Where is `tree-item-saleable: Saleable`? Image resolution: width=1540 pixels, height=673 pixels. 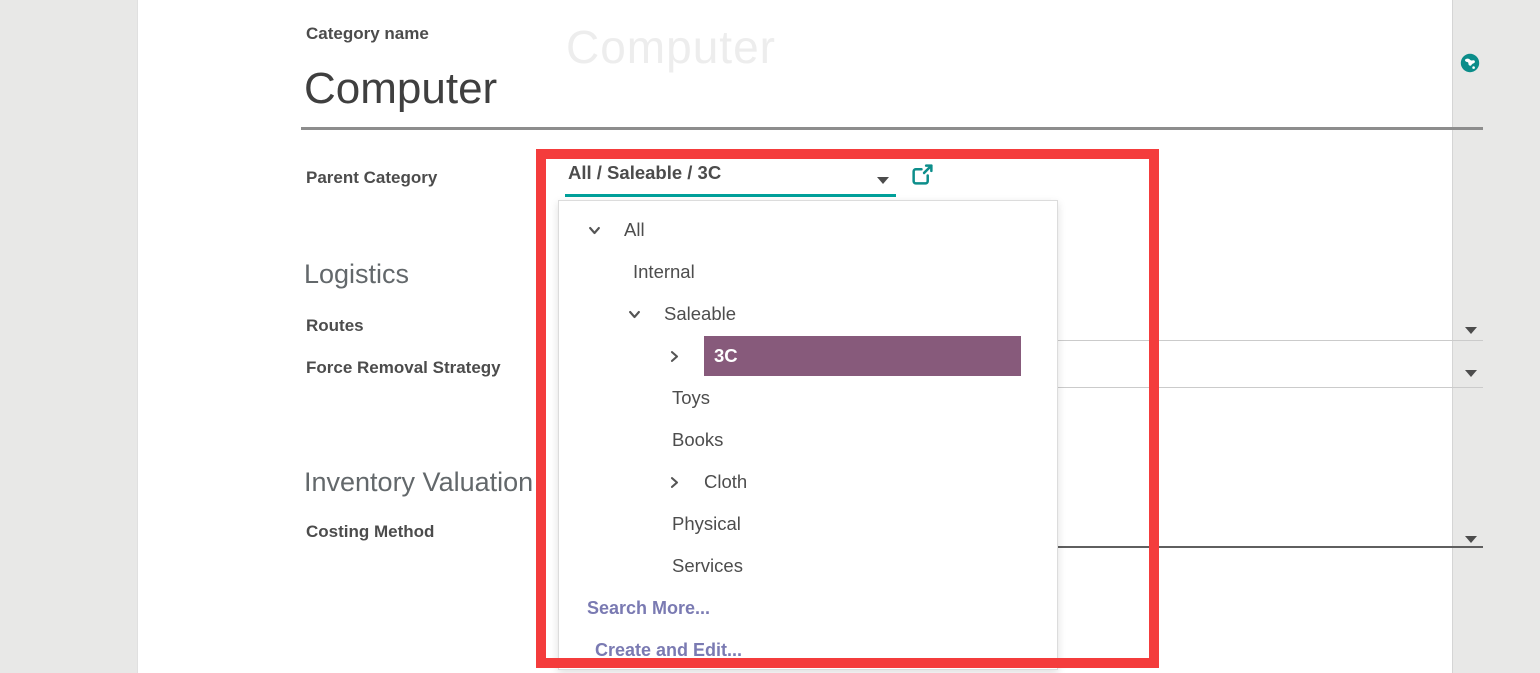 tree-item-saleable: Saleable is located at coordinates (808, 314).